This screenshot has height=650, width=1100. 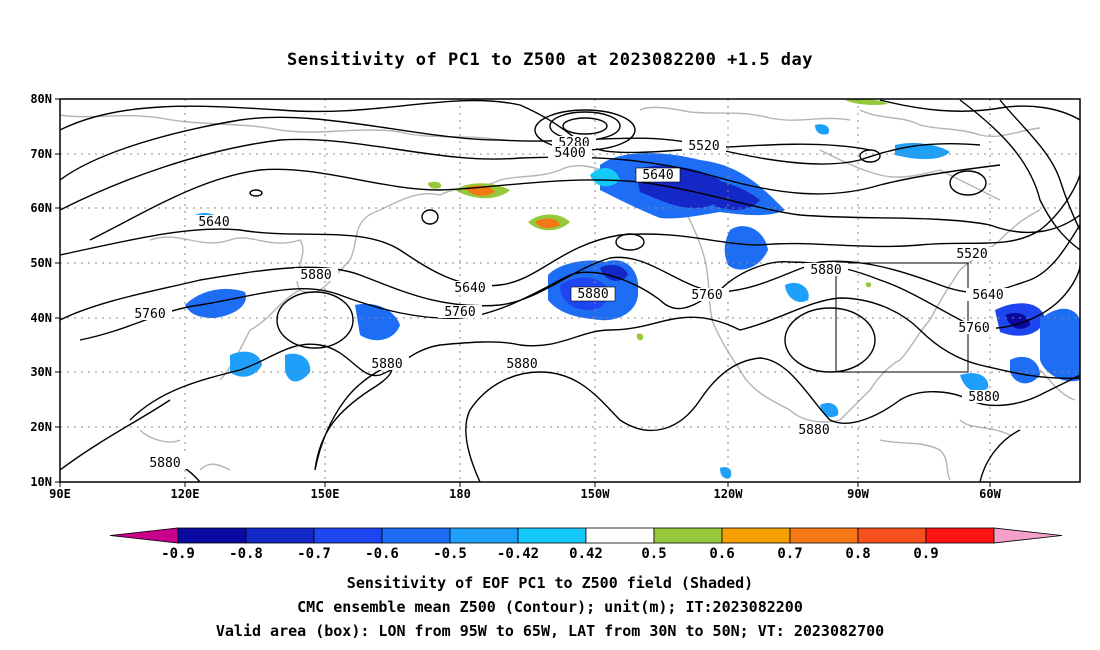 What do you see at coordinates (460, 494) in the screenshot?
I see `lon-tick: 180` at bounding box center [460, 494].